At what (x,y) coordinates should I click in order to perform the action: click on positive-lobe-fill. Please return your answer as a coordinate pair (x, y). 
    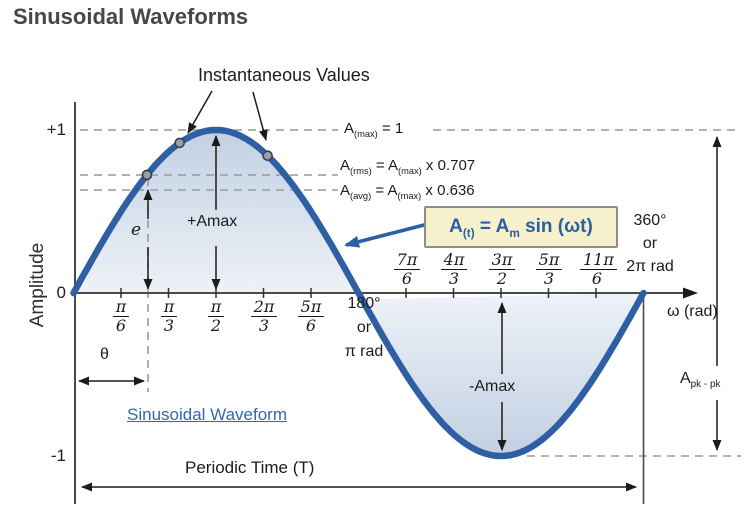
    Looking at the image, I should click on (216, 211).